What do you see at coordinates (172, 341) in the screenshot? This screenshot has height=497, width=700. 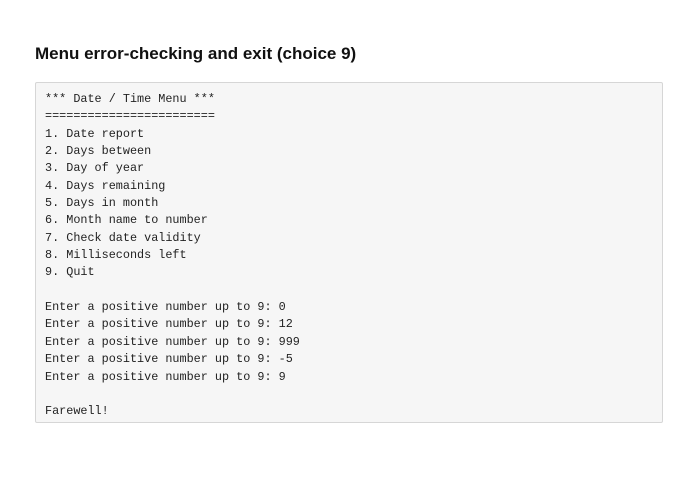 I see `console-line: Enter a positive number up to 9: 999` at bounding box center [172, 341].